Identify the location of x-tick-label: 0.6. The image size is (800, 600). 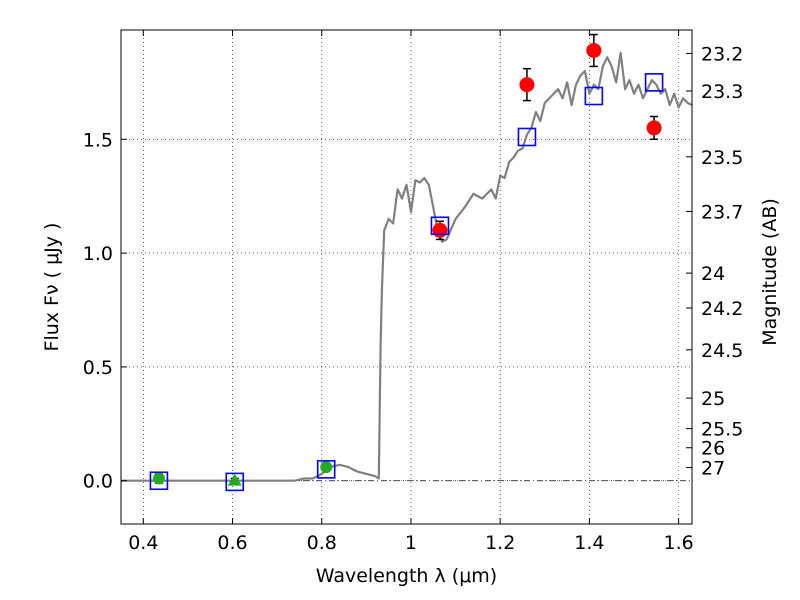
(232, 543).